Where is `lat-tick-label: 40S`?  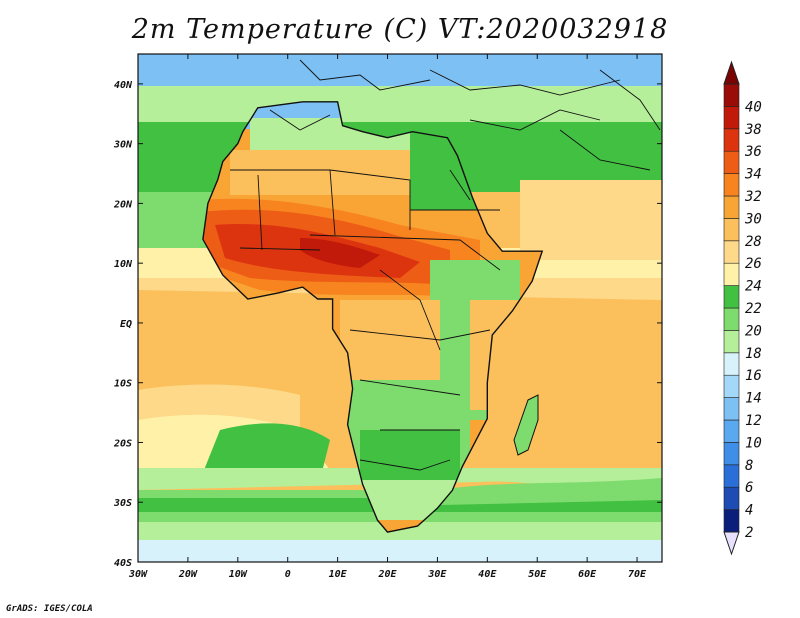 lat-tick-label: 40S is located at coordinates (123, 563).